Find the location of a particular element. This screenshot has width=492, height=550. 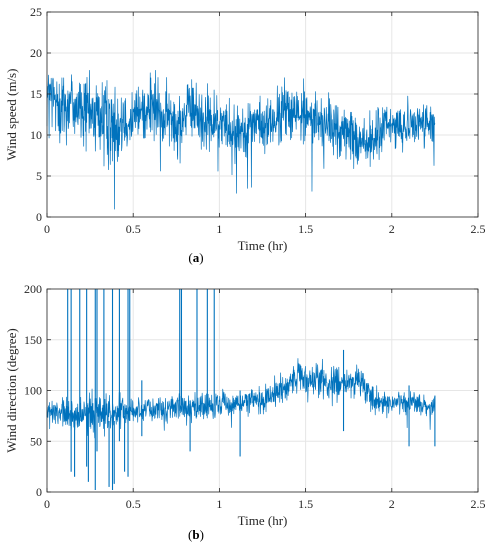

y-tick-label: 200 is located at coordinates (33, 289).